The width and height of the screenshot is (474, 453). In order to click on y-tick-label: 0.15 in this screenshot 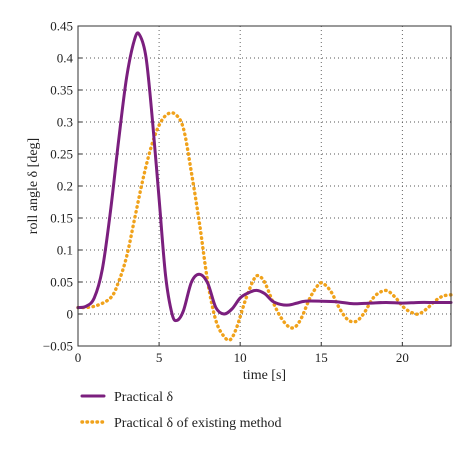, I will do `click(61, 218)`.